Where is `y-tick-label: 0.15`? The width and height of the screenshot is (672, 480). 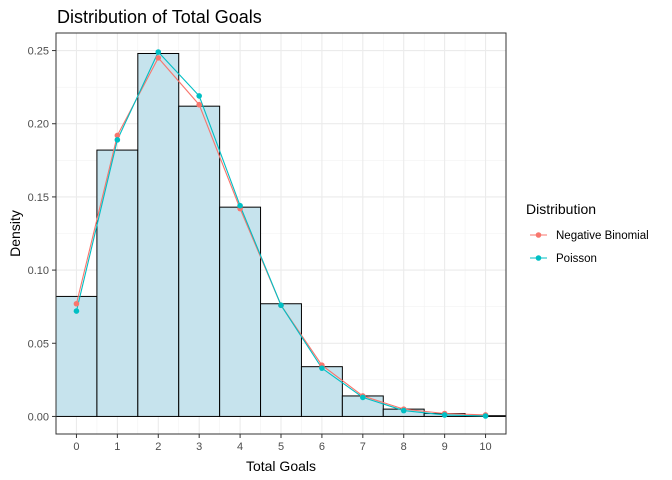 y-tick-label: 0.15 is located at coordinates (38, 198).